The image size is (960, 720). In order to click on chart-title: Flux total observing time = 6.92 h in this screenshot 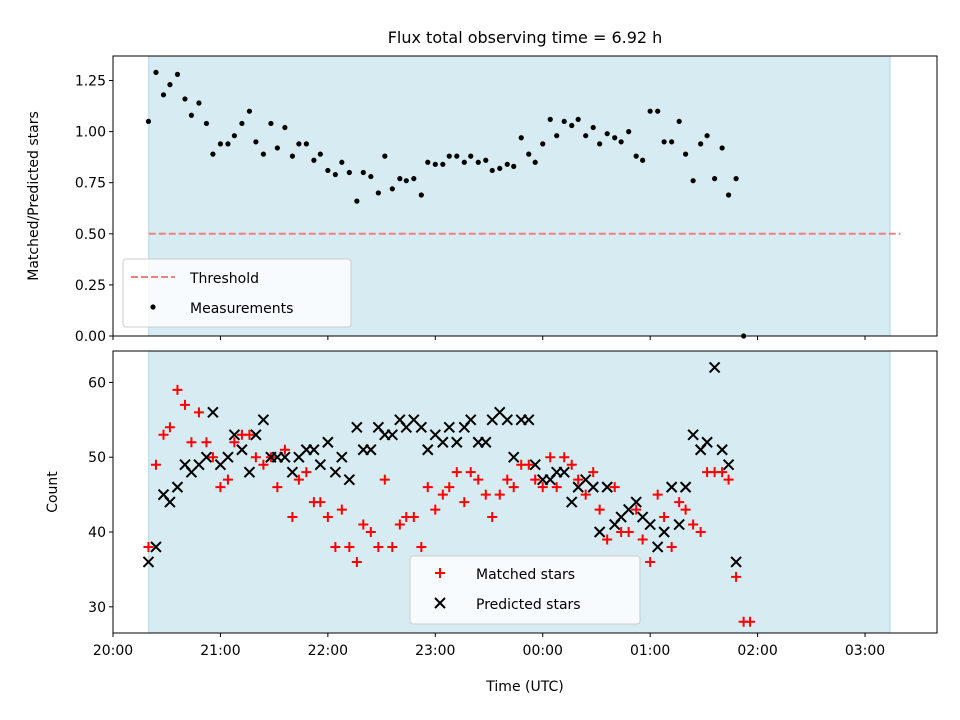, I will do `click(525, 37)`.